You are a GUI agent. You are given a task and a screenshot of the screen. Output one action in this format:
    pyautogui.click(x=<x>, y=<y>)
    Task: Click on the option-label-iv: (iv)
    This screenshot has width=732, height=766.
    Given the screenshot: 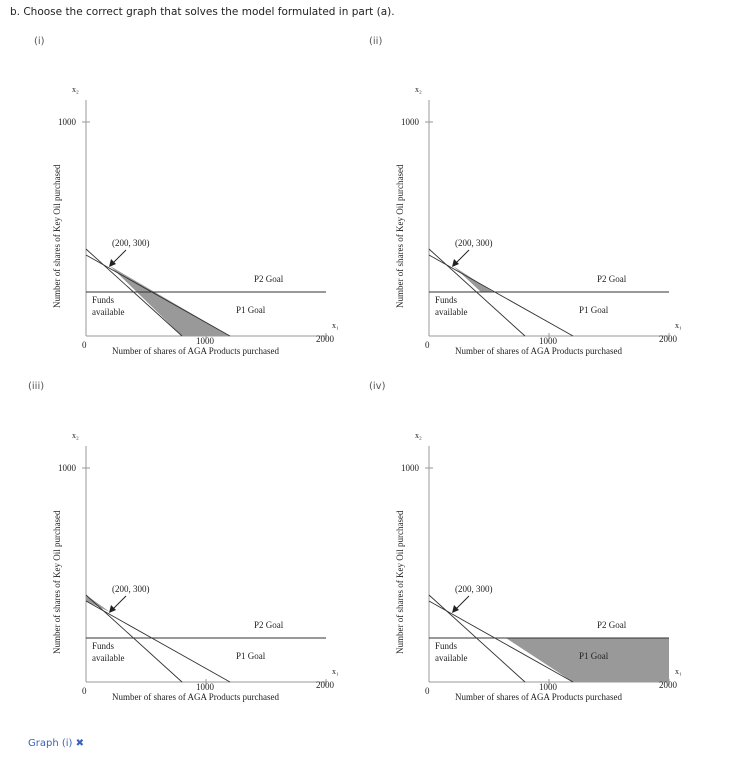 What is the action you would take?
    pyautogui.click(x=377, y=386)
    